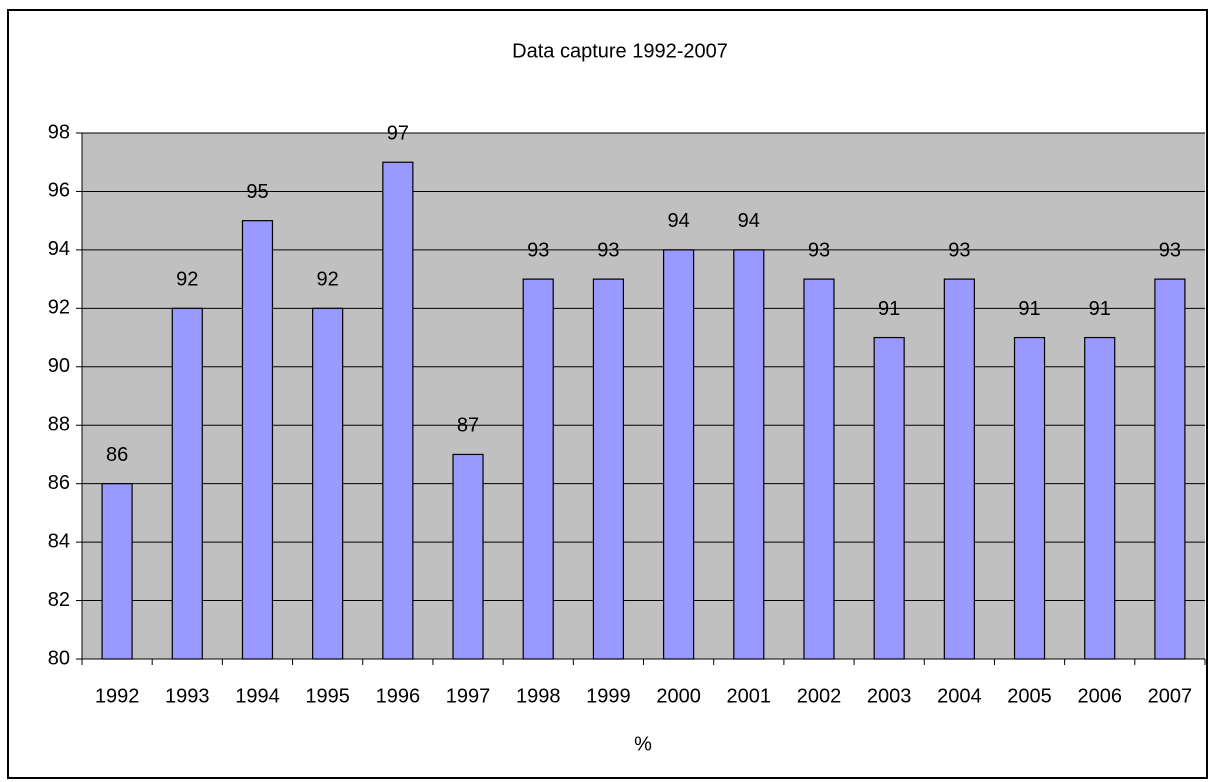 This screenshot has height=782, width=1210. I want to click on y-tick-label: 88, so click(59, 425).